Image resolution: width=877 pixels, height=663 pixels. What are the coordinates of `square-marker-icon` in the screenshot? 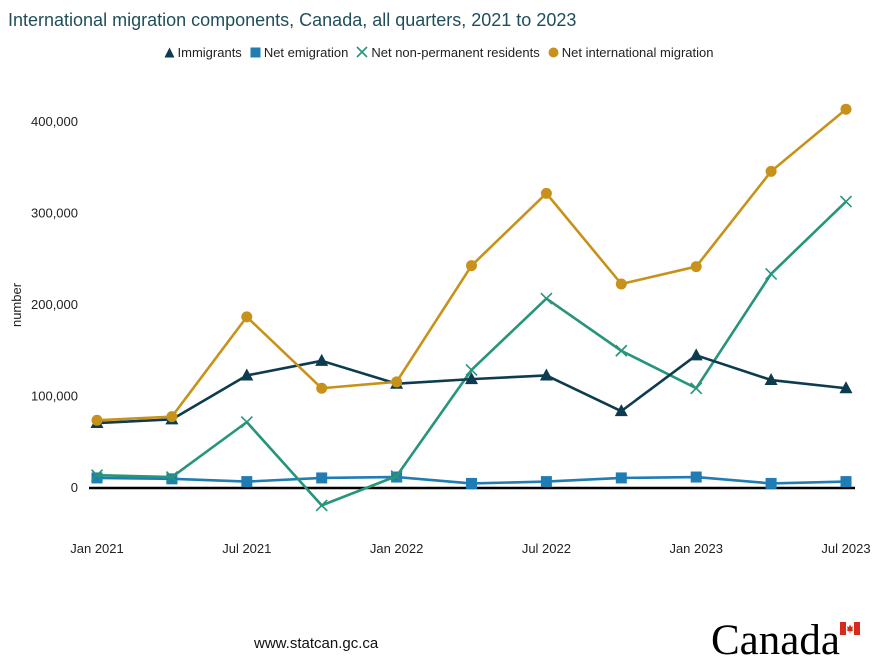 It's located at (255, 52).